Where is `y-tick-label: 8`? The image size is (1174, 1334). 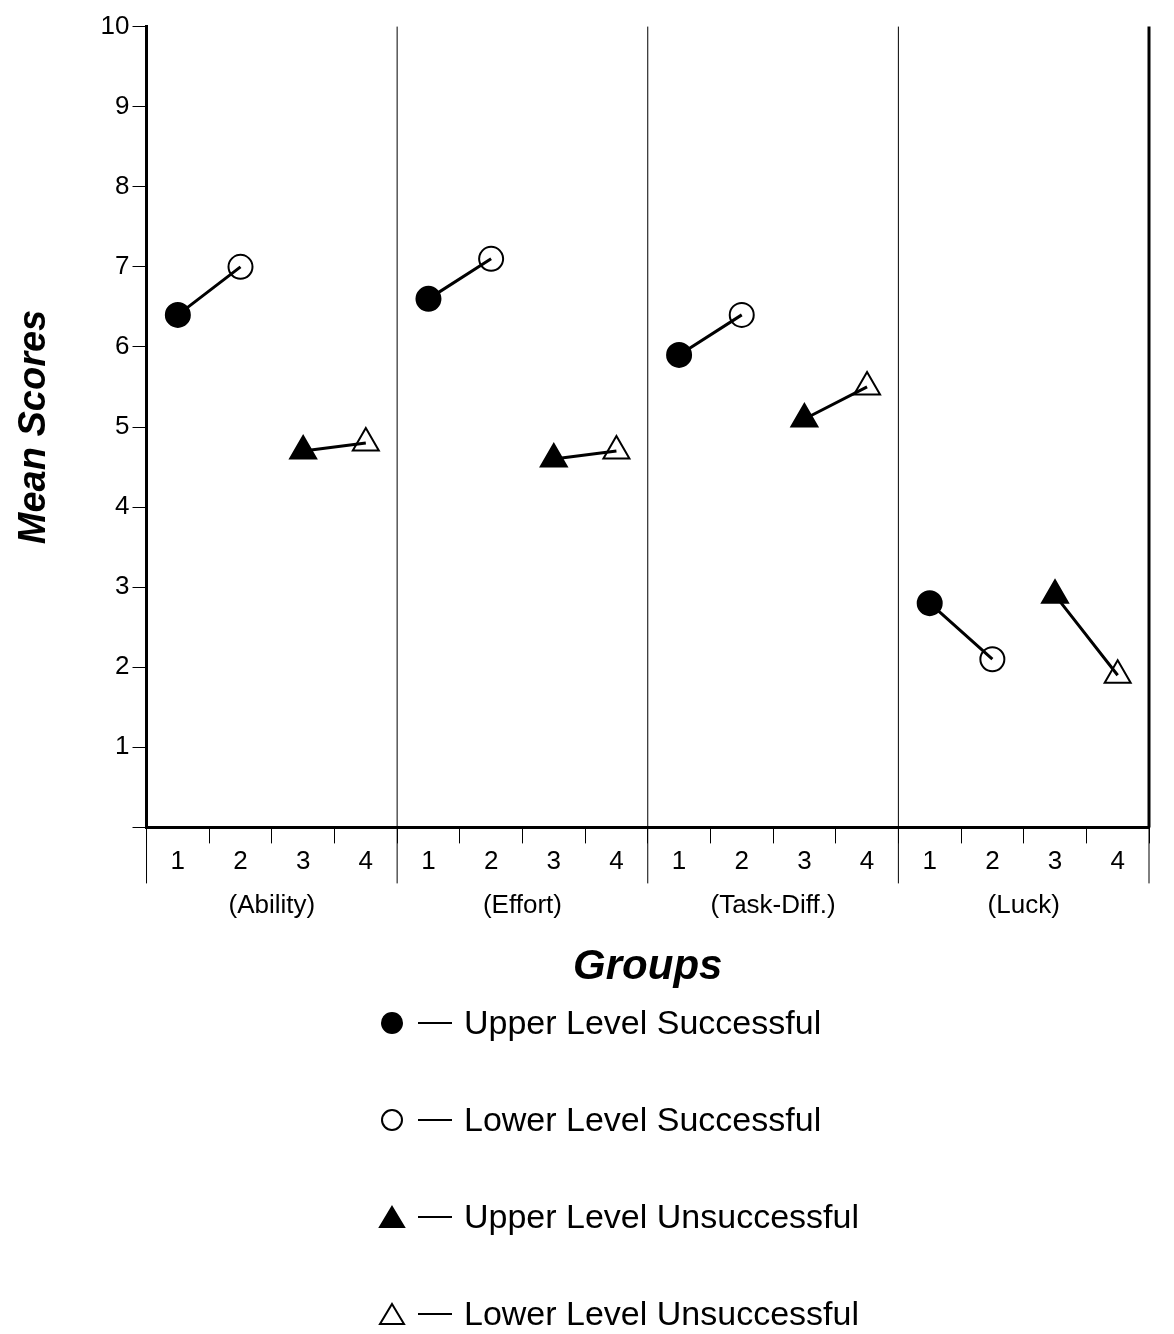 y-tick-label: 8 is located at coordinates (122, 184).